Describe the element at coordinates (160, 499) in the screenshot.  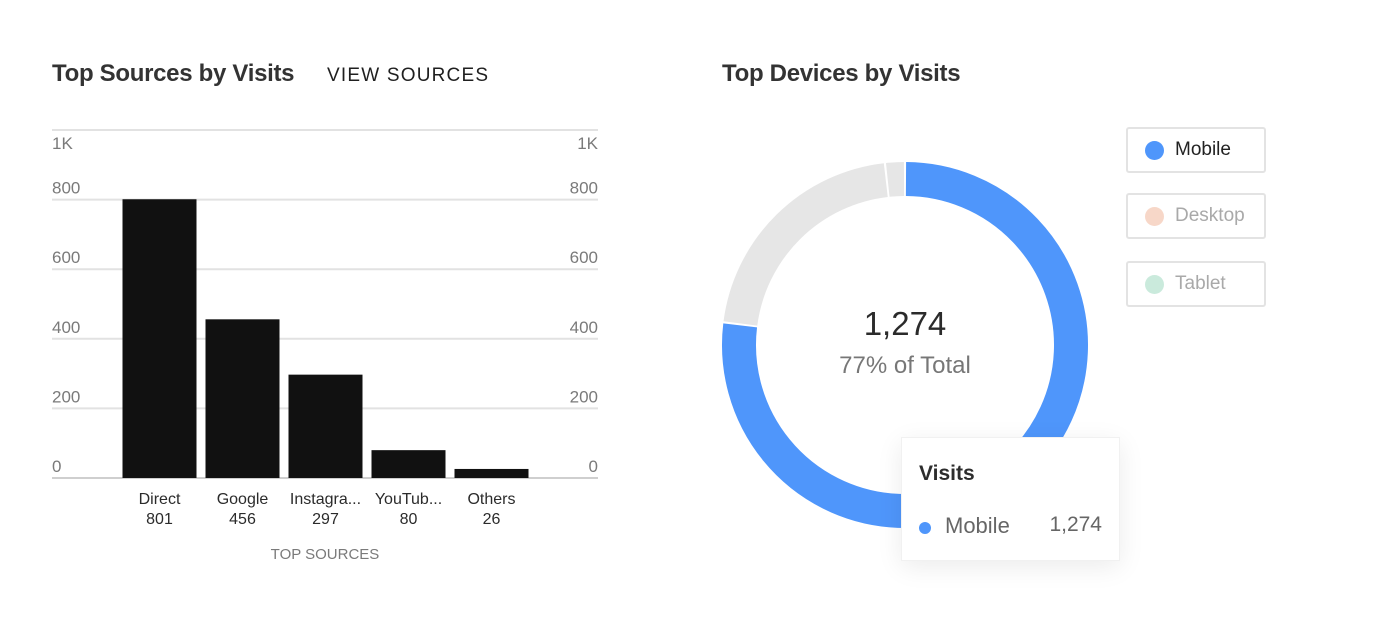
I see `x-category-label: Direct` at that location.